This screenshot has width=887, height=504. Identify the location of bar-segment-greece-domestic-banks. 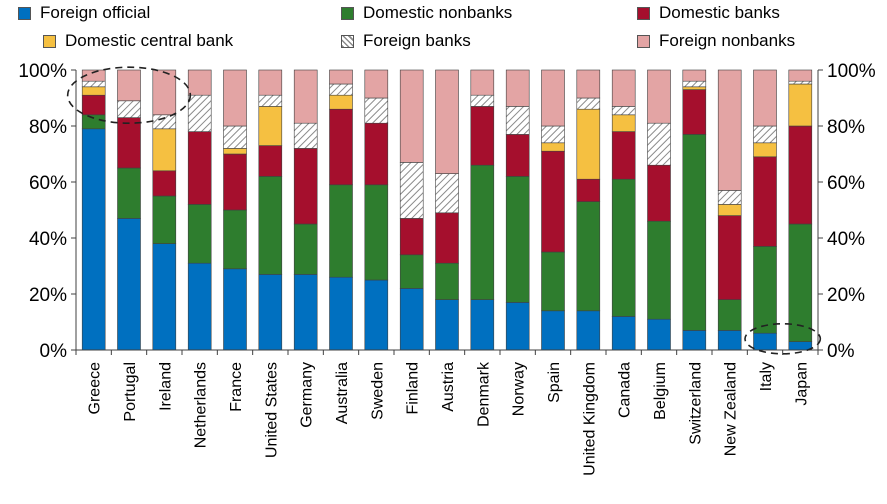
(93, 105).